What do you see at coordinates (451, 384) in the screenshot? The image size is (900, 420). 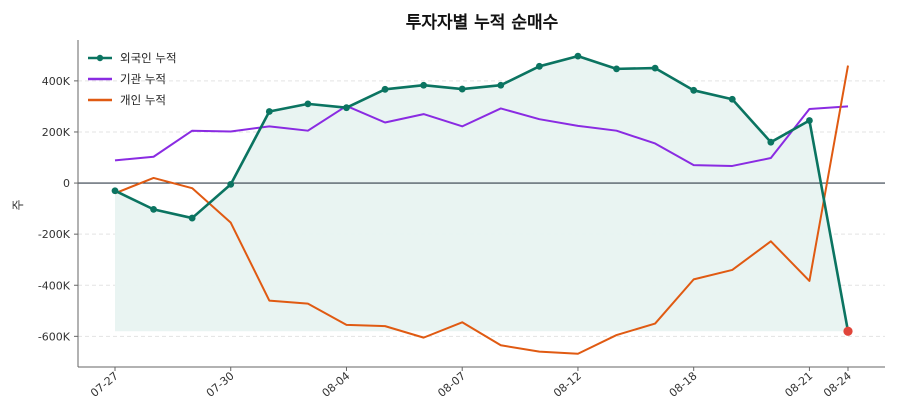 I see `x-tick-label-3: 08-07` at bounding box center [451, 384].